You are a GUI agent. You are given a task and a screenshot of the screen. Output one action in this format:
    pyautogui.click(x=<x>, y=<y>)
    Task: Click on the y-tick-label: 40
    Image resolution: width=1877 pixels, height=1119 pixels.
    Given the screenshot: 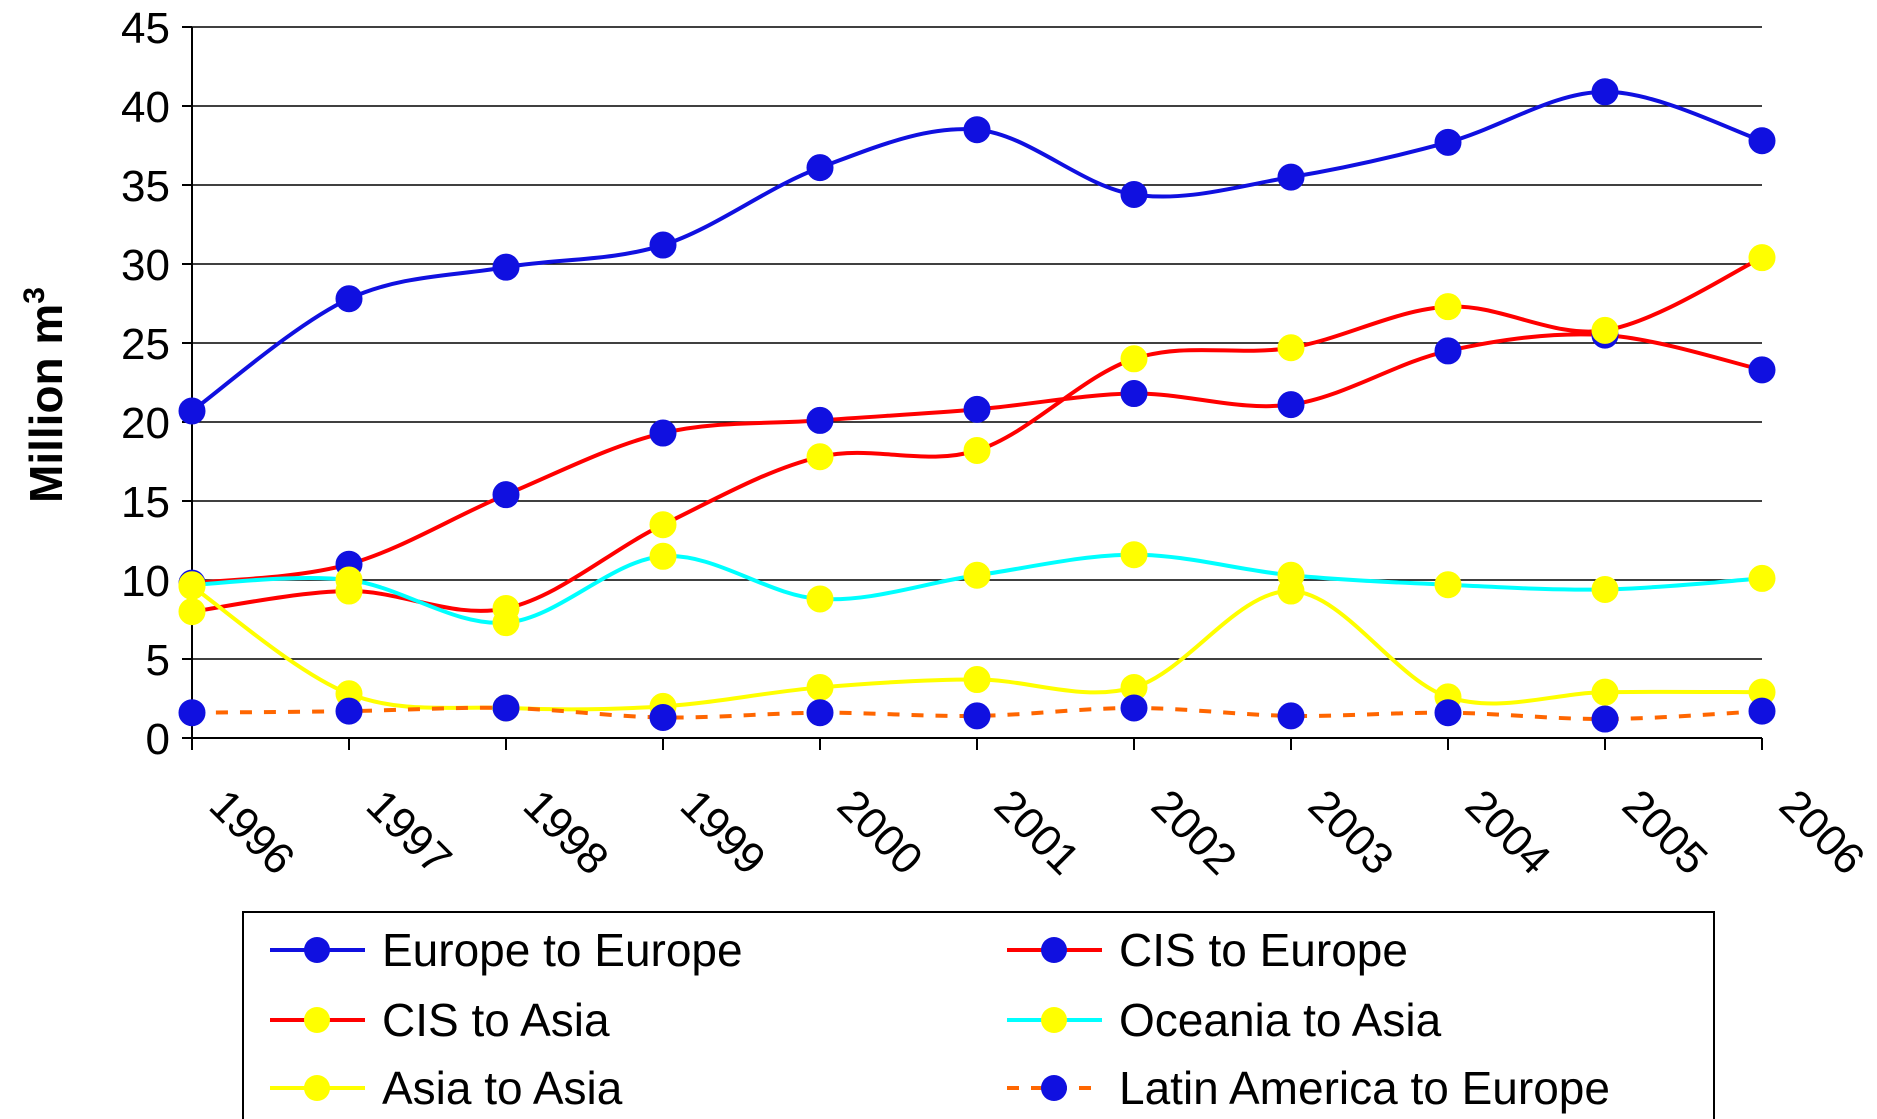 What is the action you would take?
    pyautogui.click(x=145, y=107)
    